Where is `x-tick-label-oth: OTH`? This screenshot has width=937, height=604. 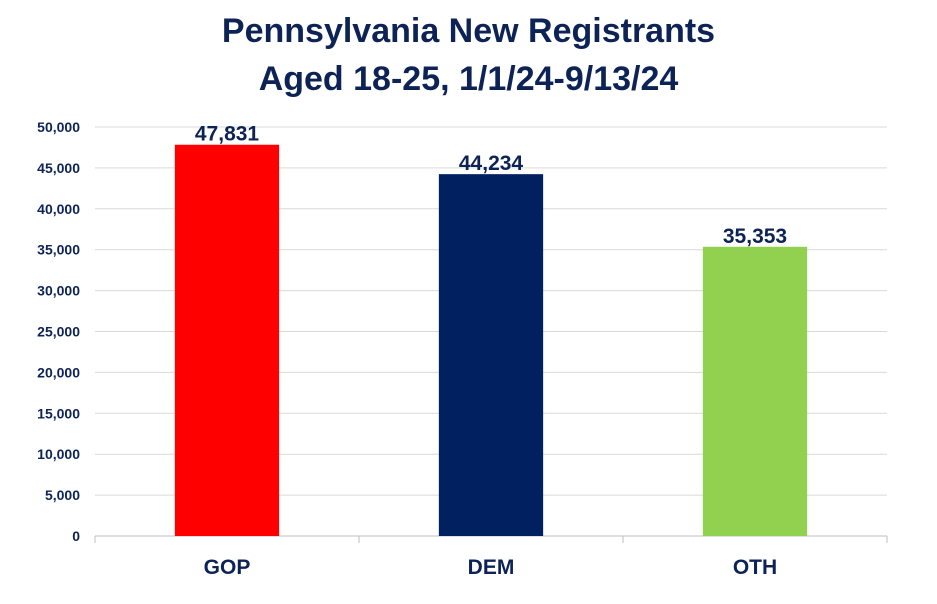
x-tick-label-oth: OTH is located at coordinates (755, 567).